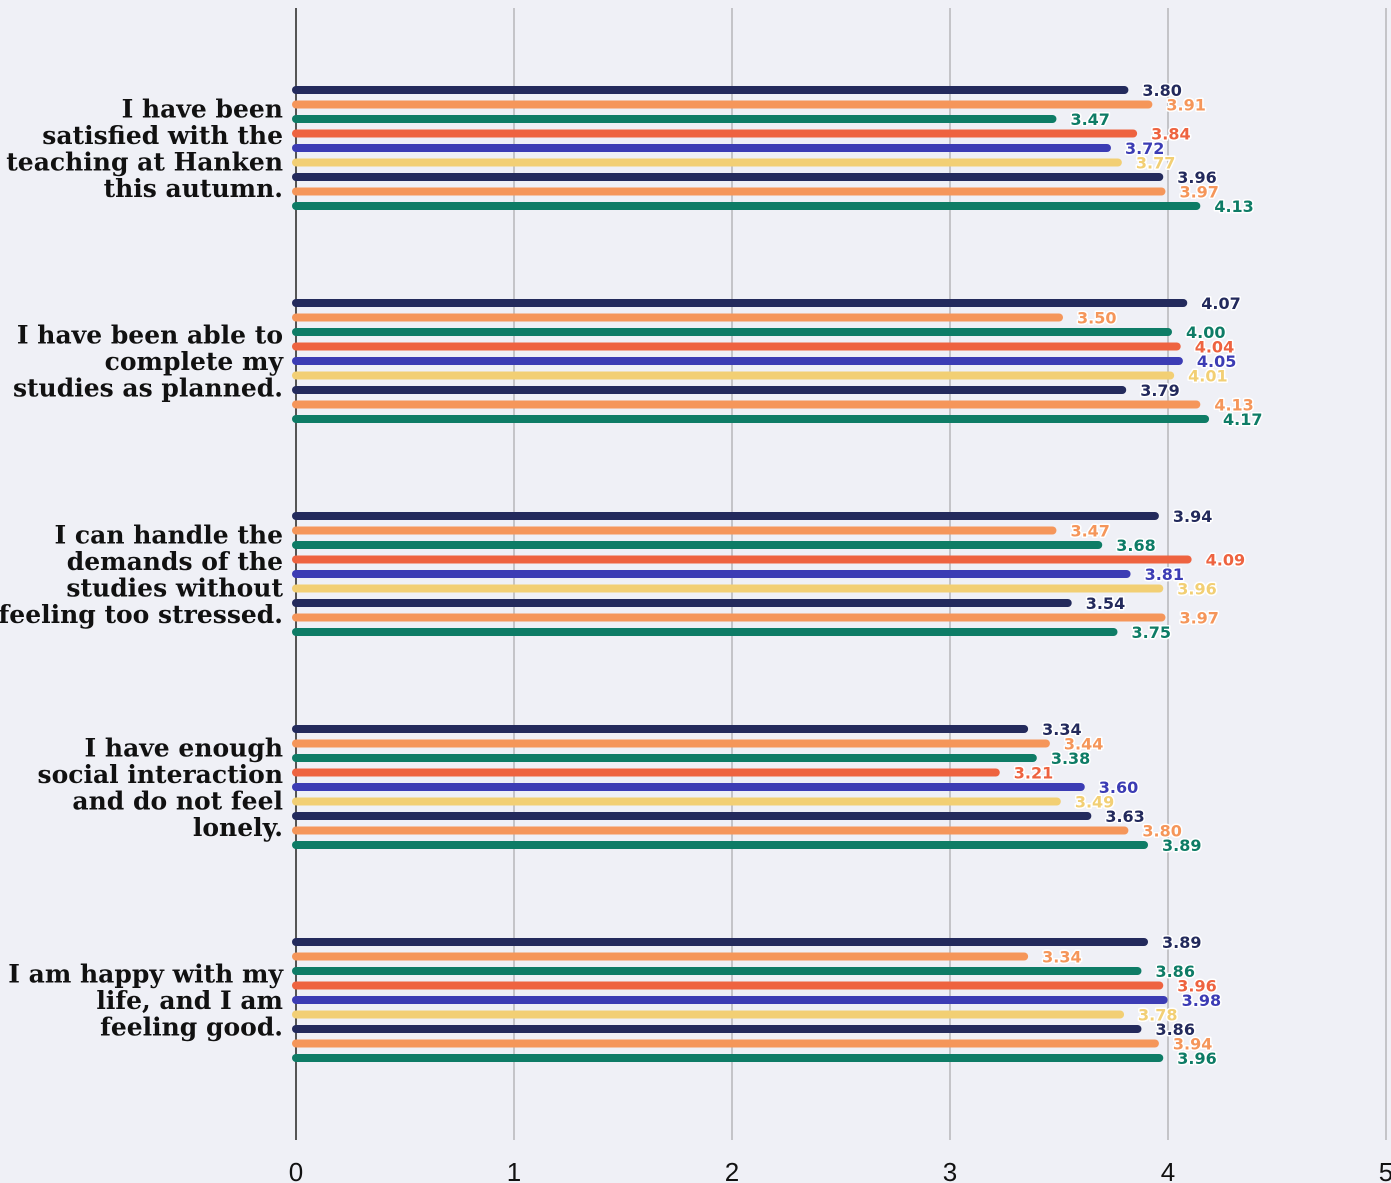  I want to click on data-label: 3.60, so click(1118, 787).